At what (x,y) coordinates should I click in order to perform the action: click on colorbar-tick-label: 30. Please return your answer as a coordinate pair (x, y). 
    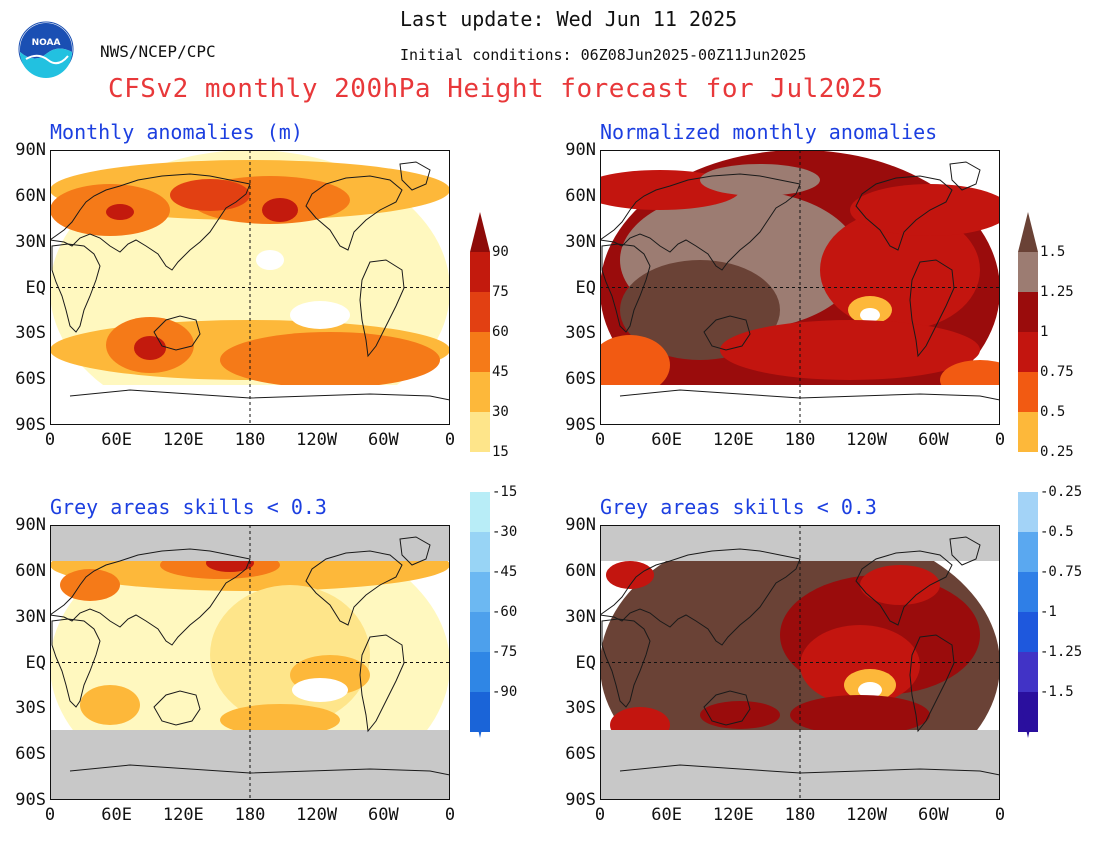
    Looking at the image, I should click on (500, 412).